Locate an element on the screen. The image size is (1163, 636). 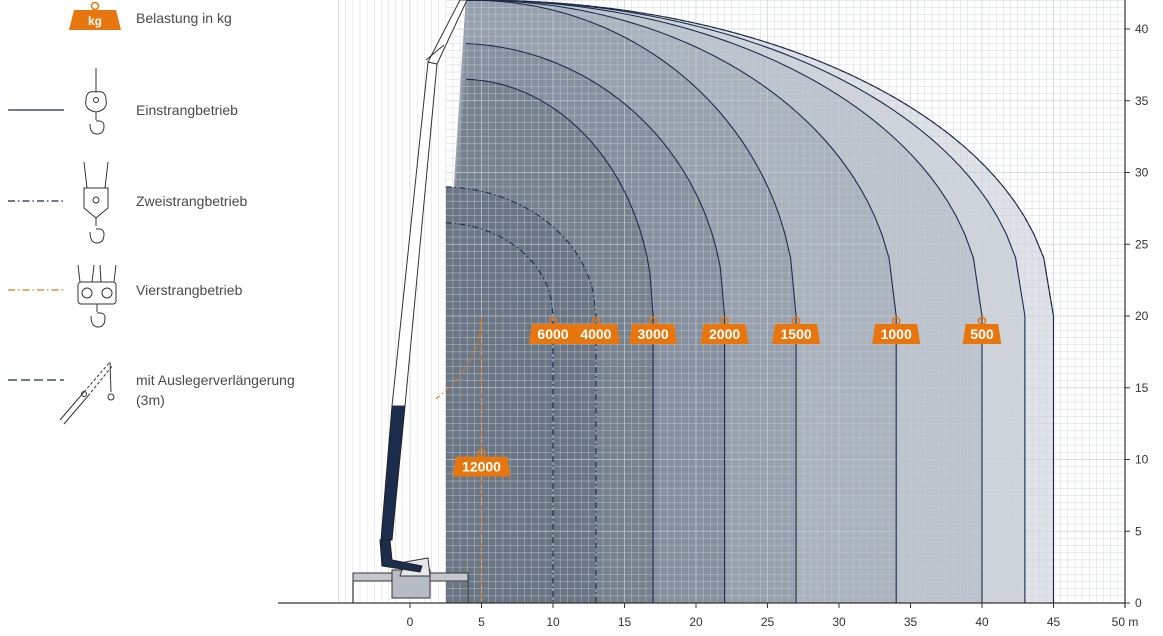
y-tick-label: 25 is located at coordinates (1142, 244).